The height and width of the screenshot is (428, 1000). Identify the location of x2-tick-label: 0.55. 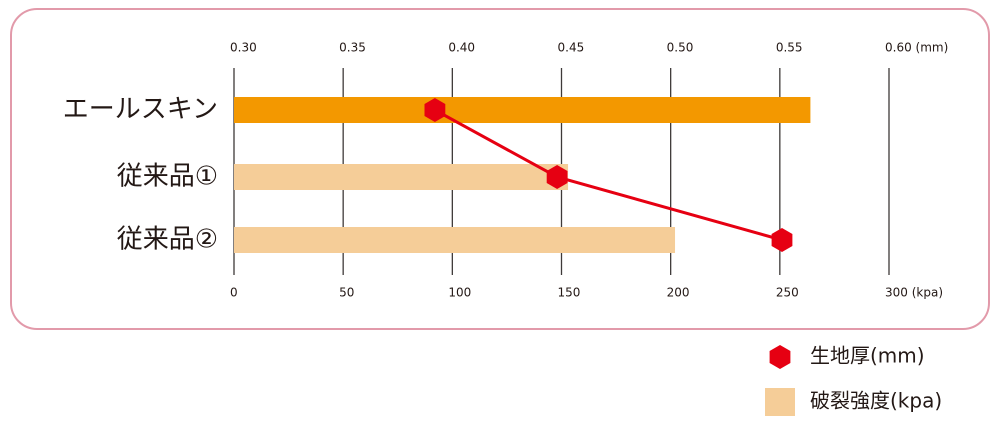
(789, 48).